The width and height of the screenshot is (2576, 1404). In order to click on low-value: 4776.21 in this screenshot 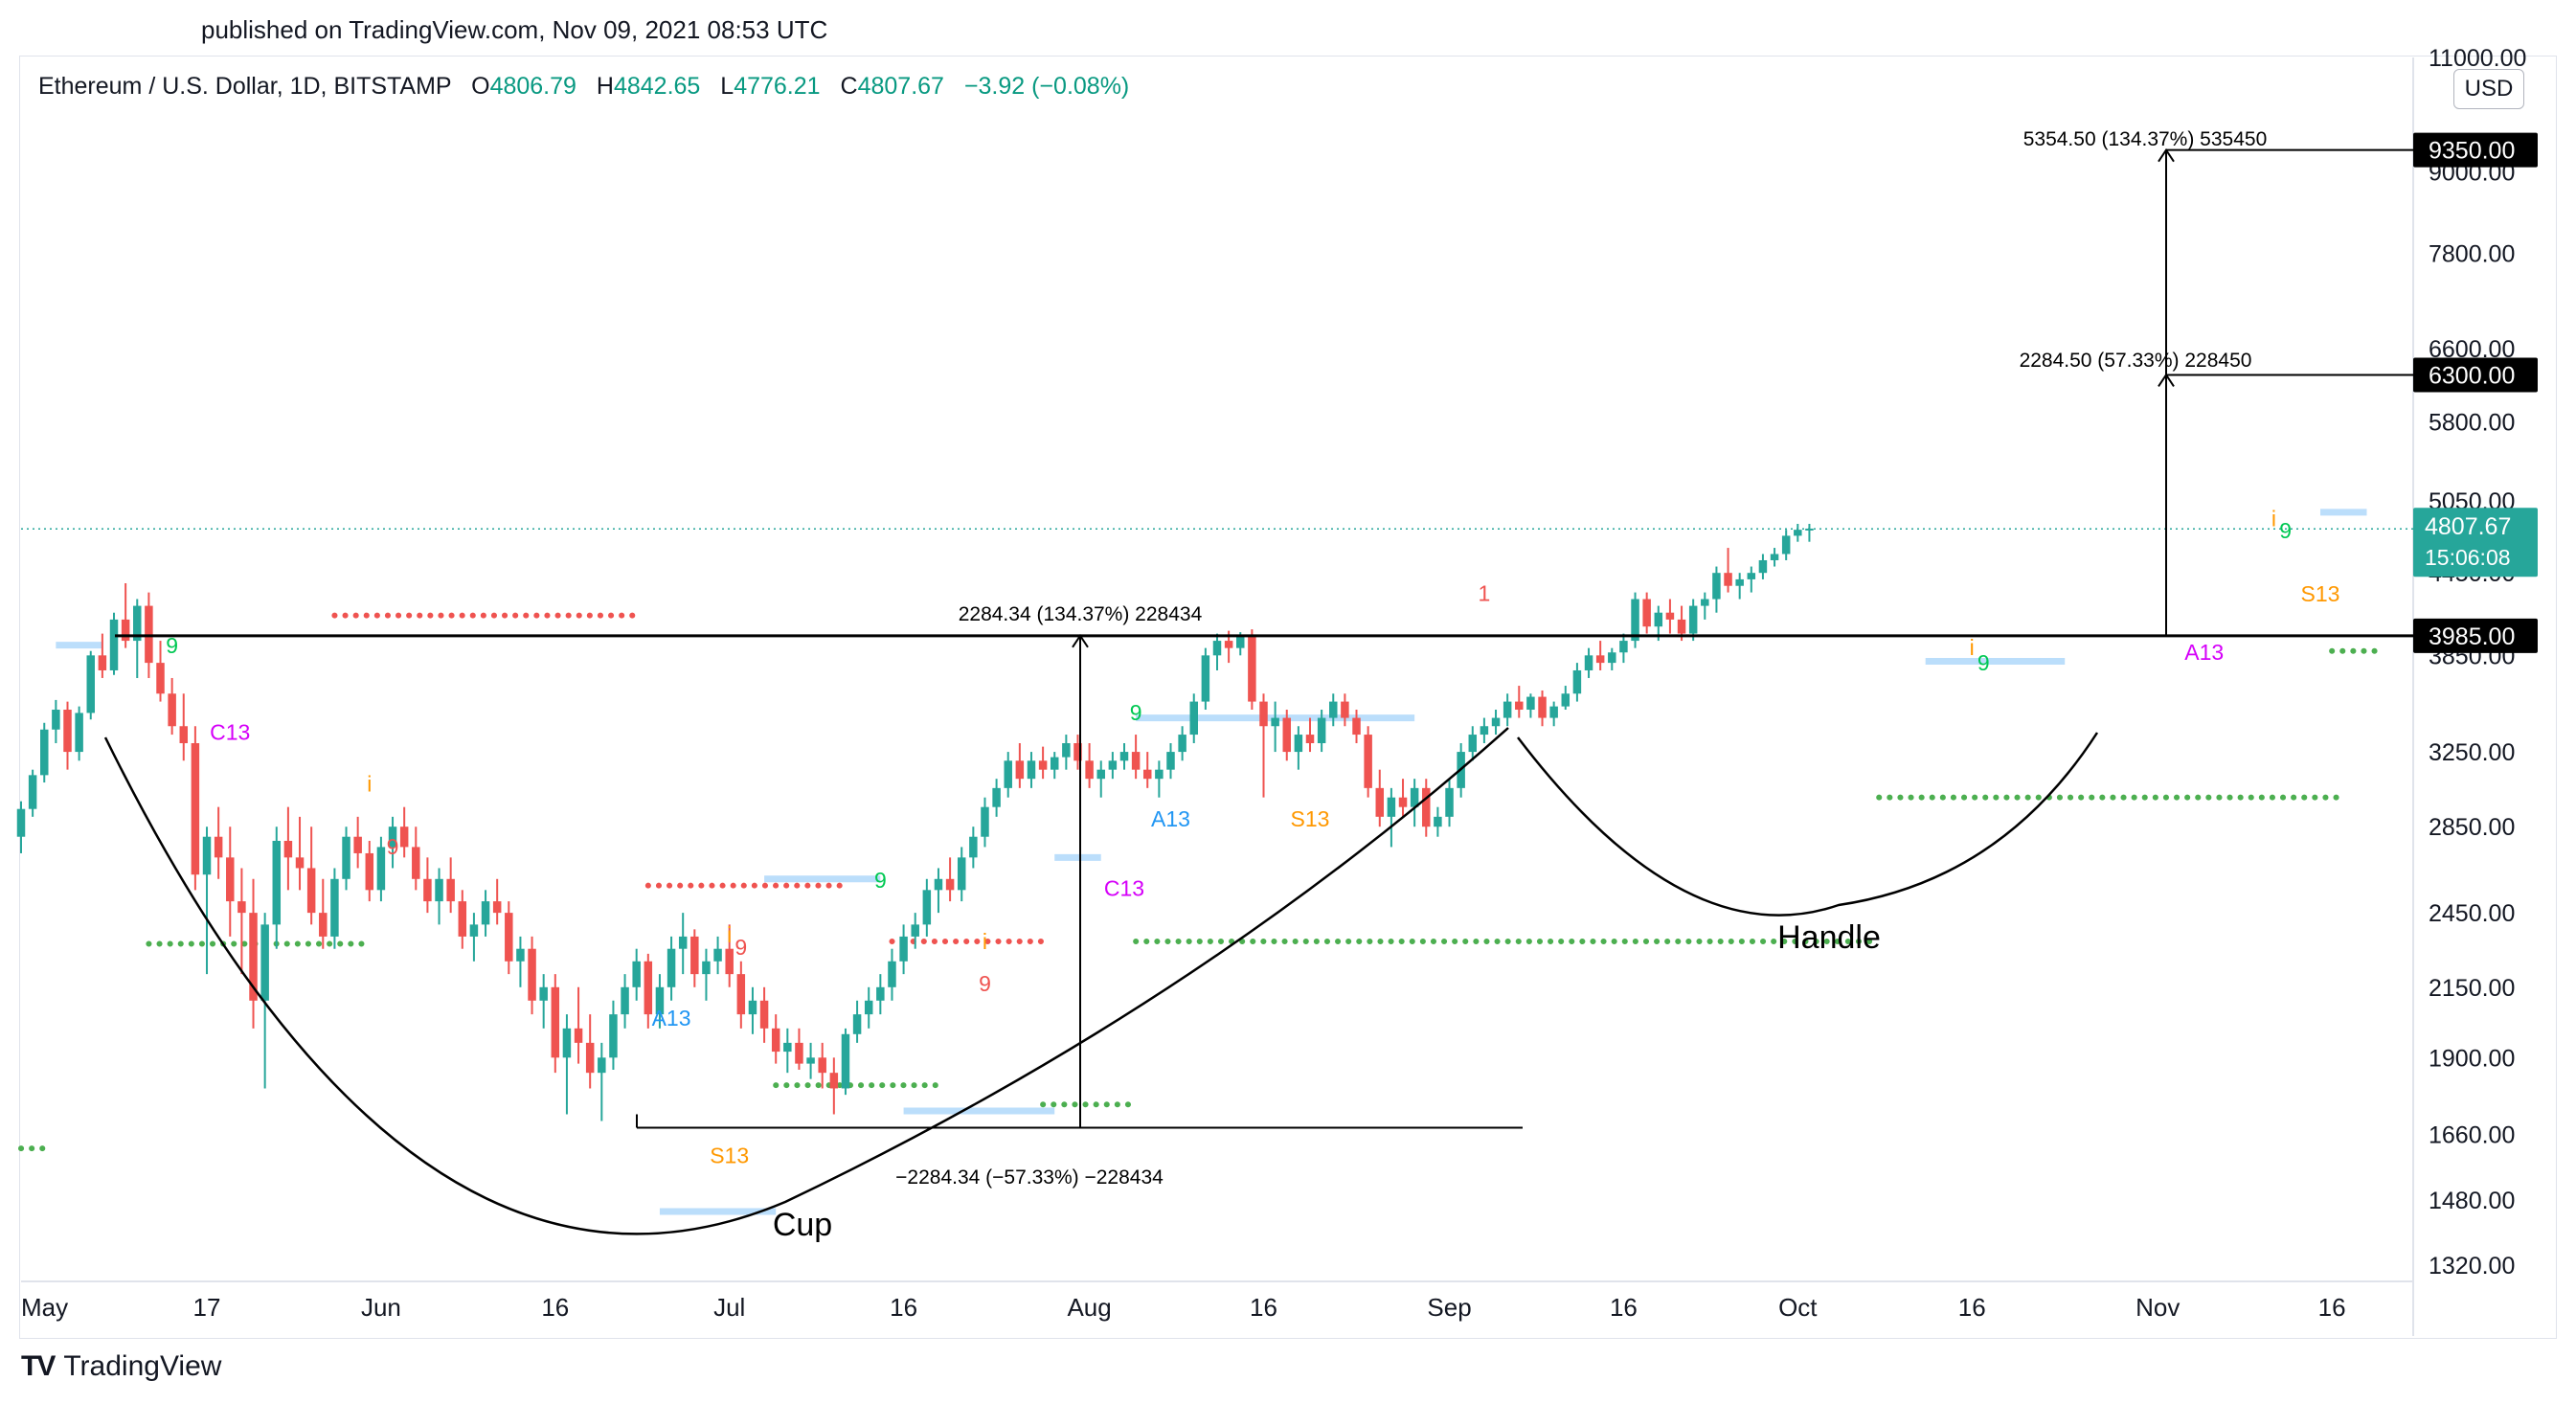, I will do `click(777, 86)`.